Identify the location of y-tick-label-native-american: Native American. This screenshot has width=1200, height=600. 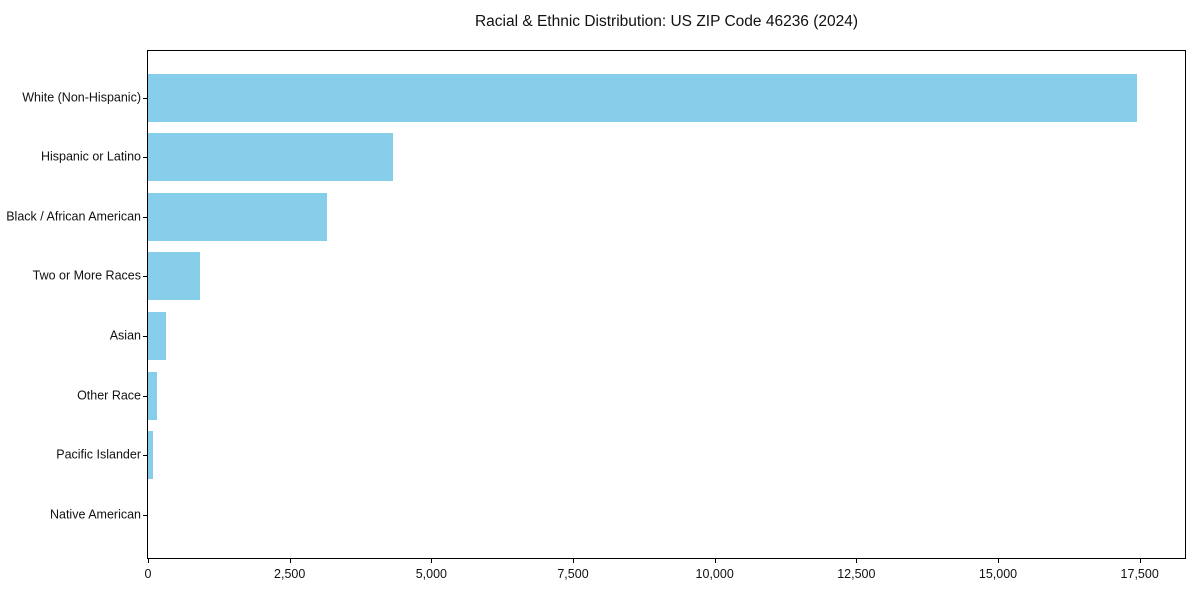
(95, 514).